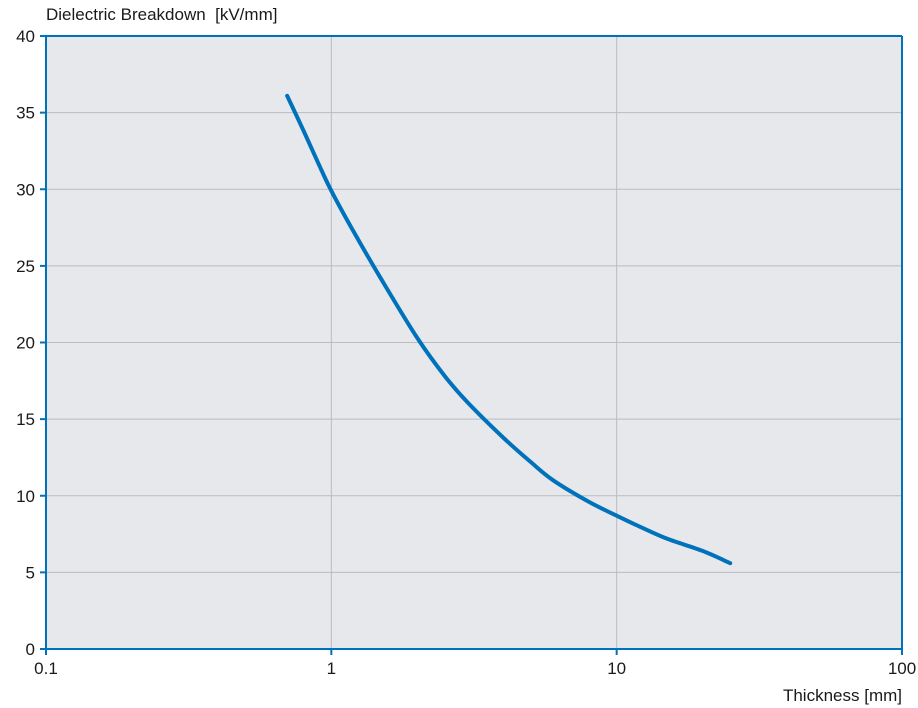  I want to click on y-tick-label-2: 10, so click(25, 496).